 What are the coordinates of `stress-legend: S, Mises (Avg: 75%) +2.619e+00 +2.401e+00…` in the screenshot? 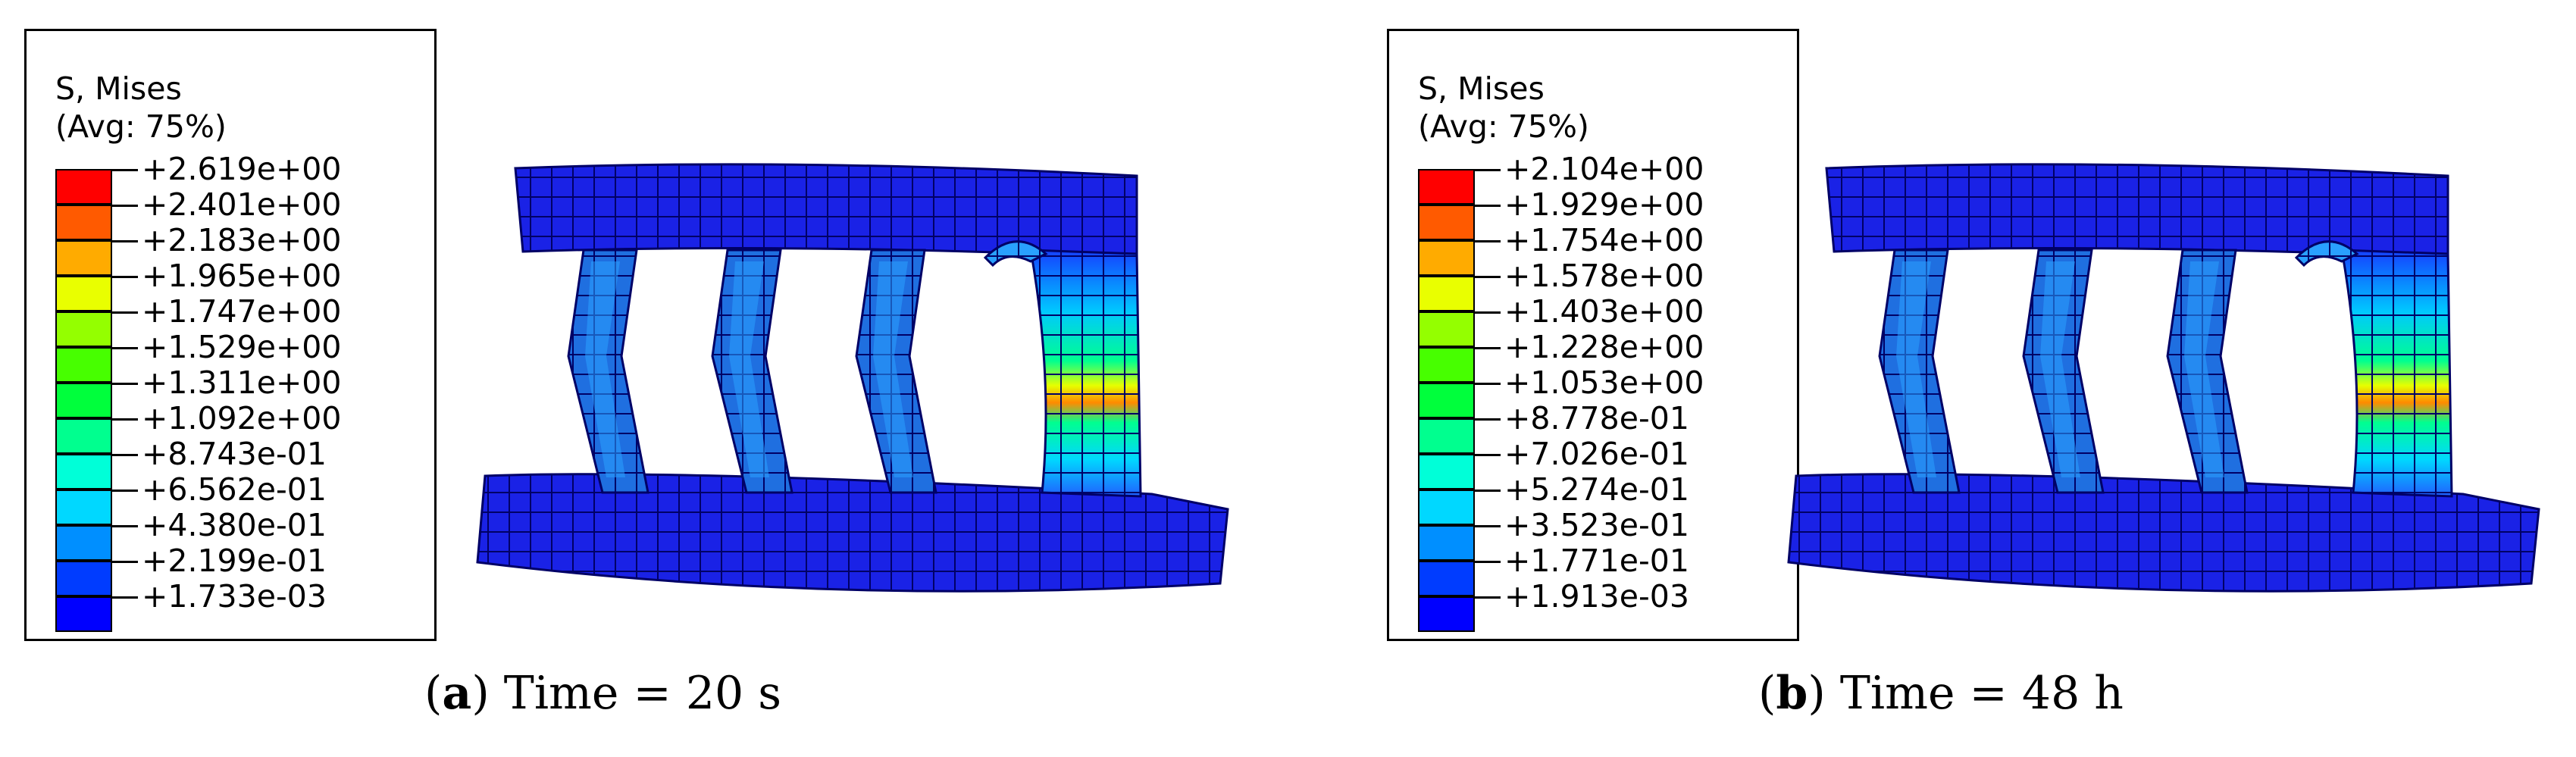 It's located at (231, 335).